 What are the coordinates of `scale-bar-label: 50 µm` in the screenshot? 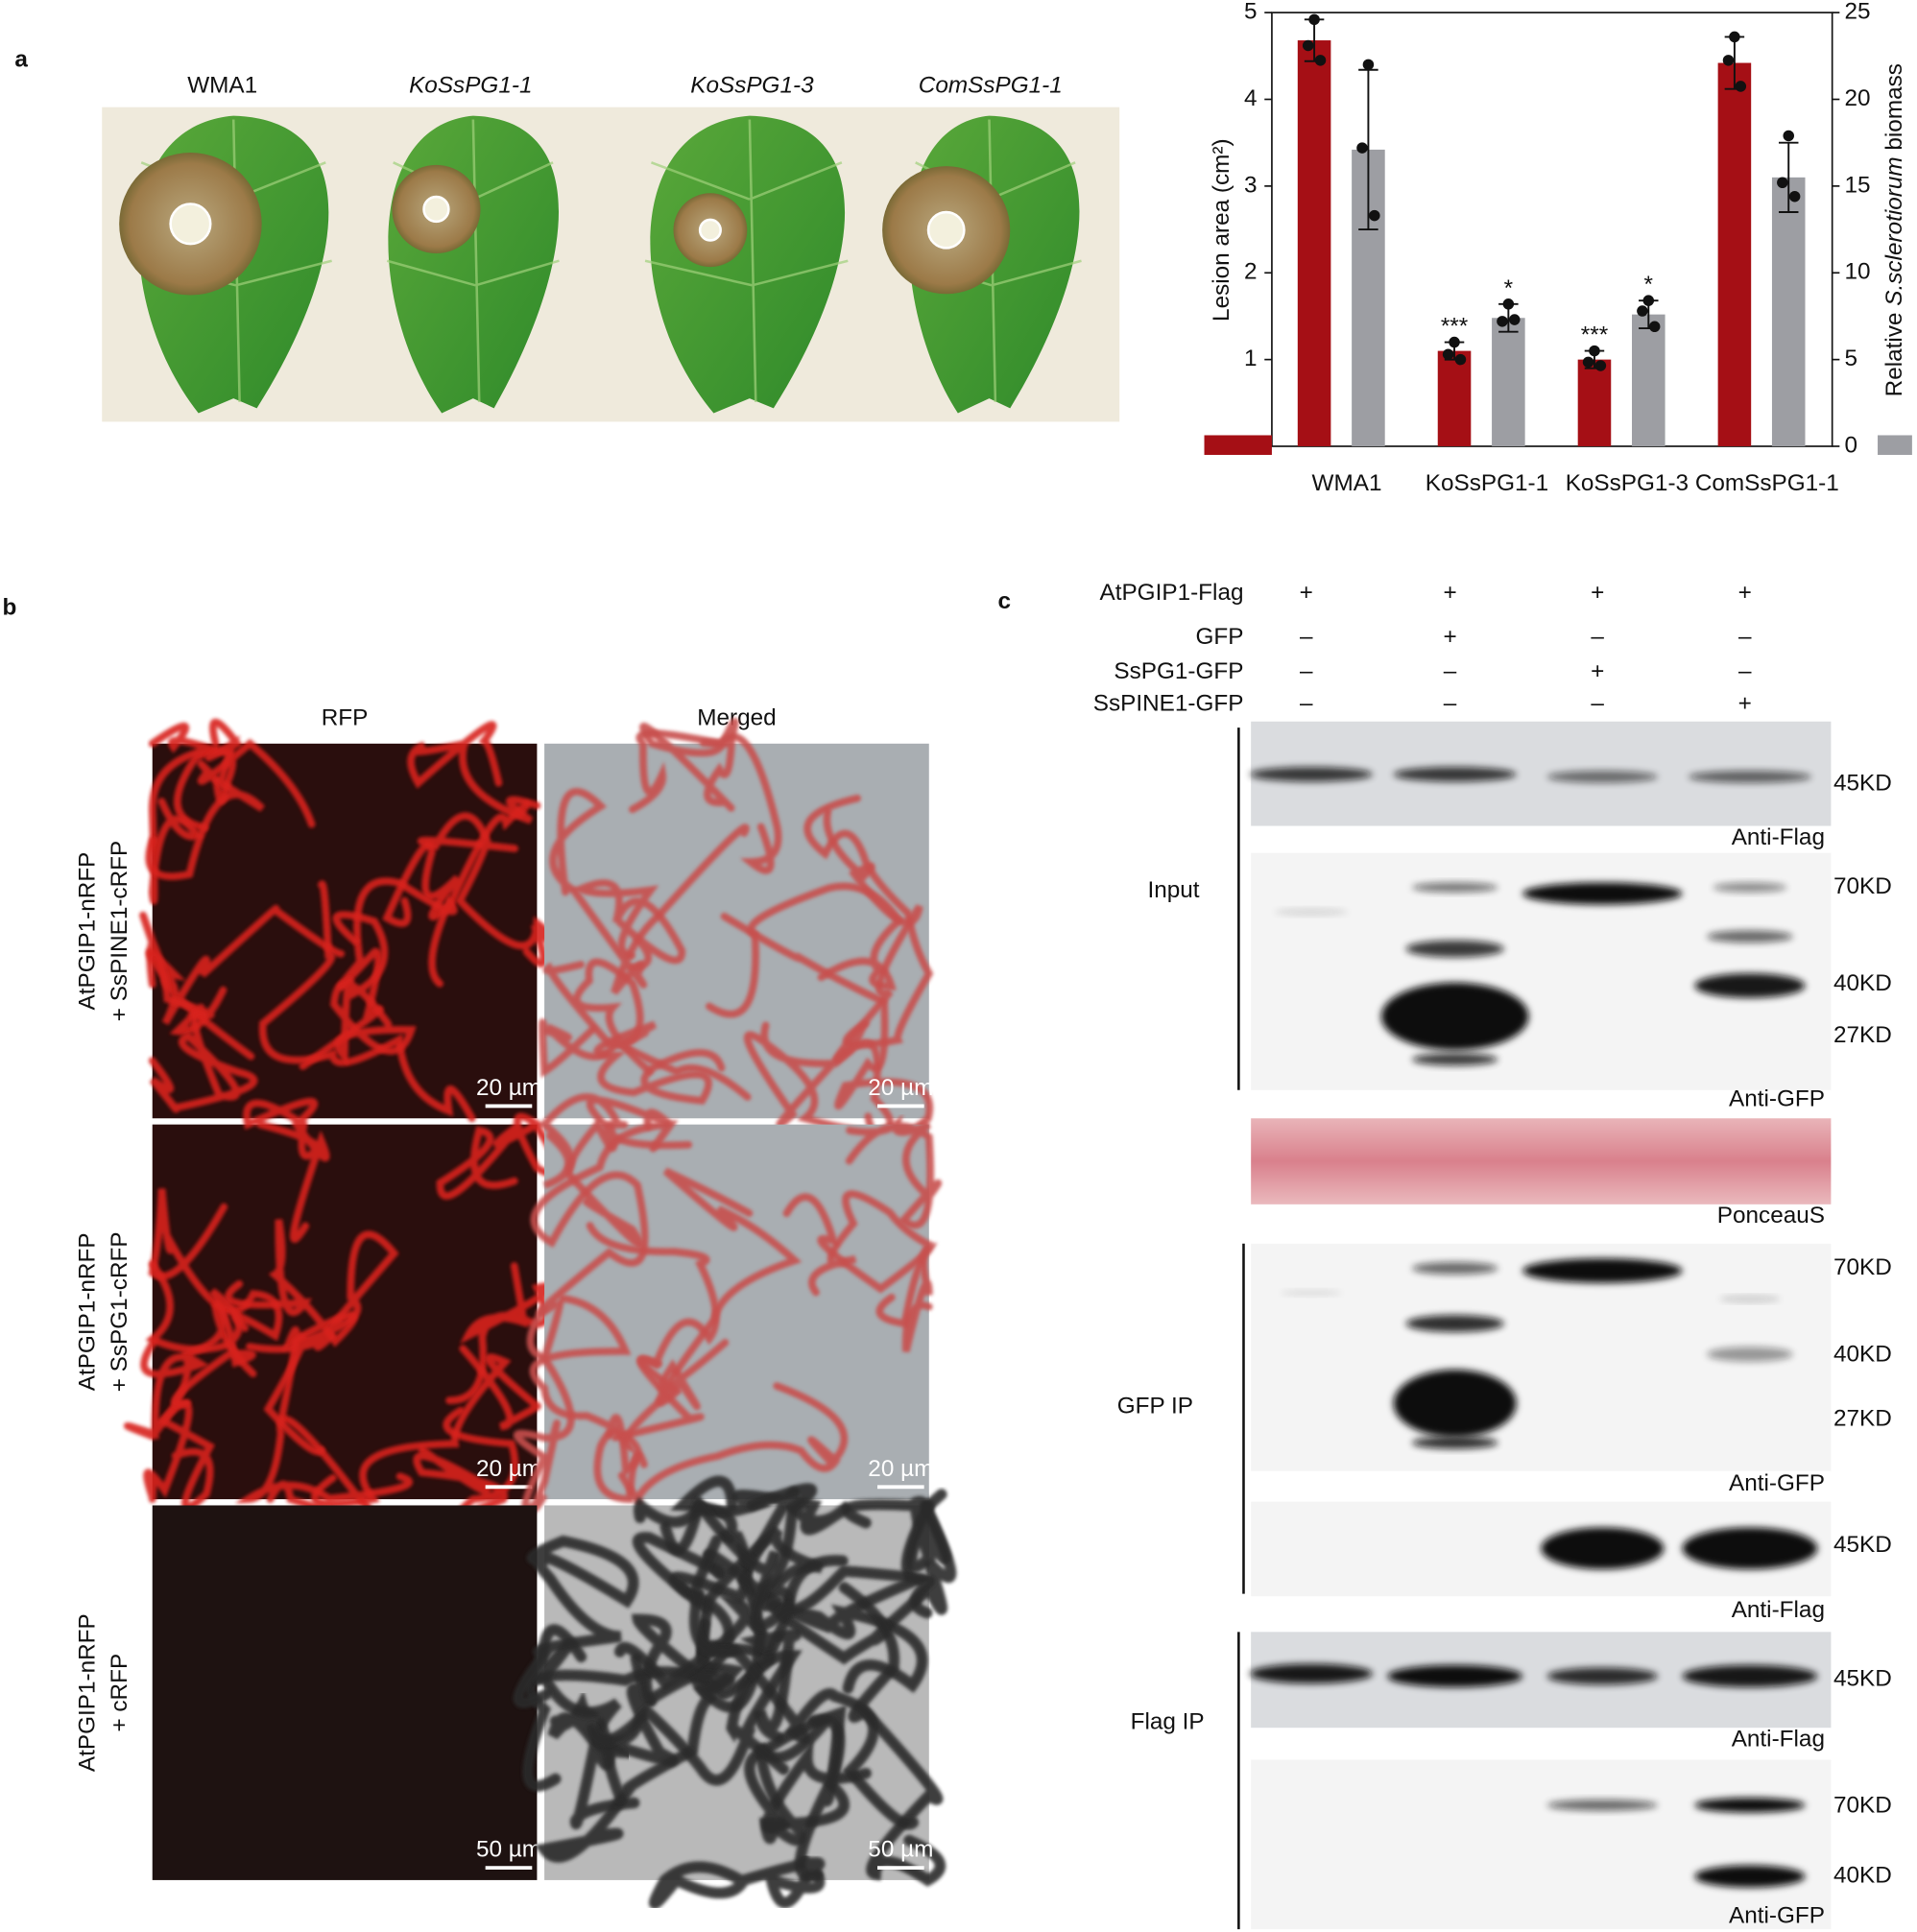 It's located at (900, 1850).